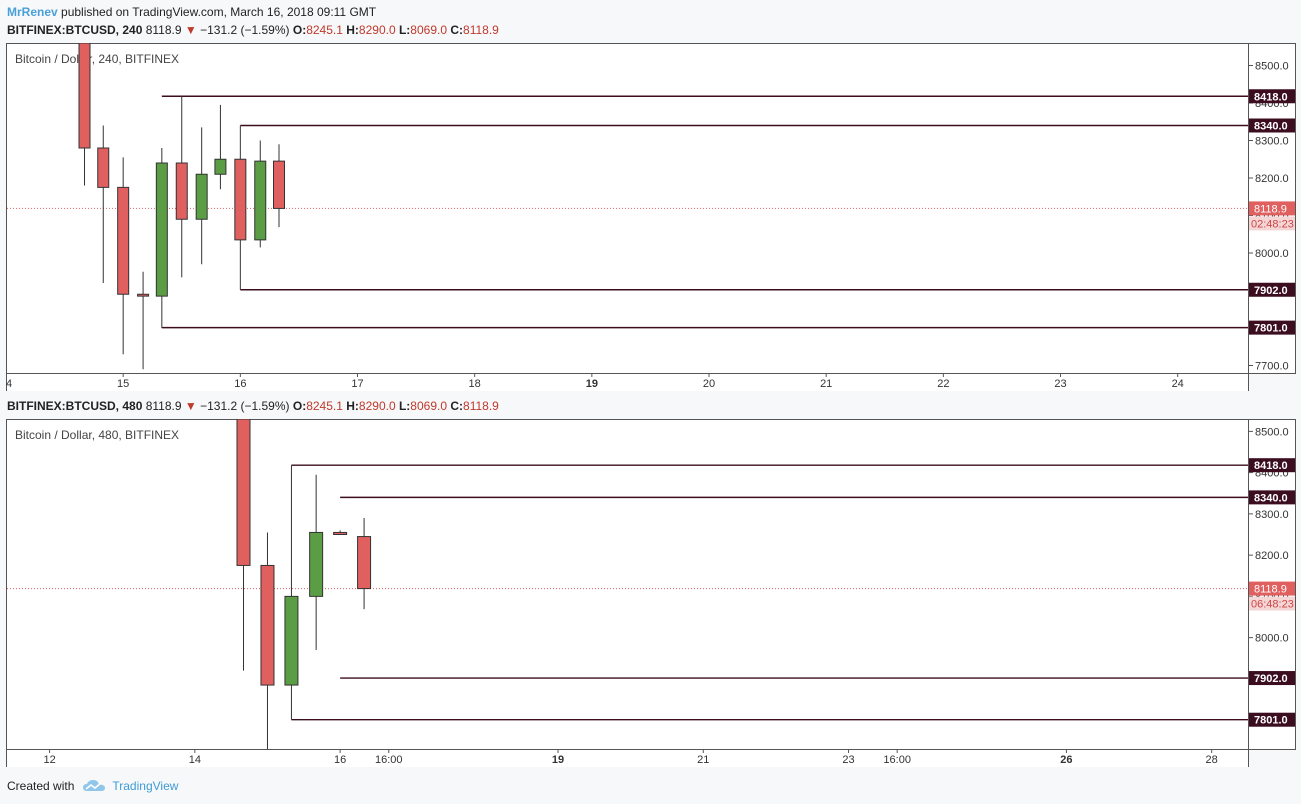 The height and width of the screenshot is (804, 1301). I want to click on open-1: 8245.1, so click(324, 30).